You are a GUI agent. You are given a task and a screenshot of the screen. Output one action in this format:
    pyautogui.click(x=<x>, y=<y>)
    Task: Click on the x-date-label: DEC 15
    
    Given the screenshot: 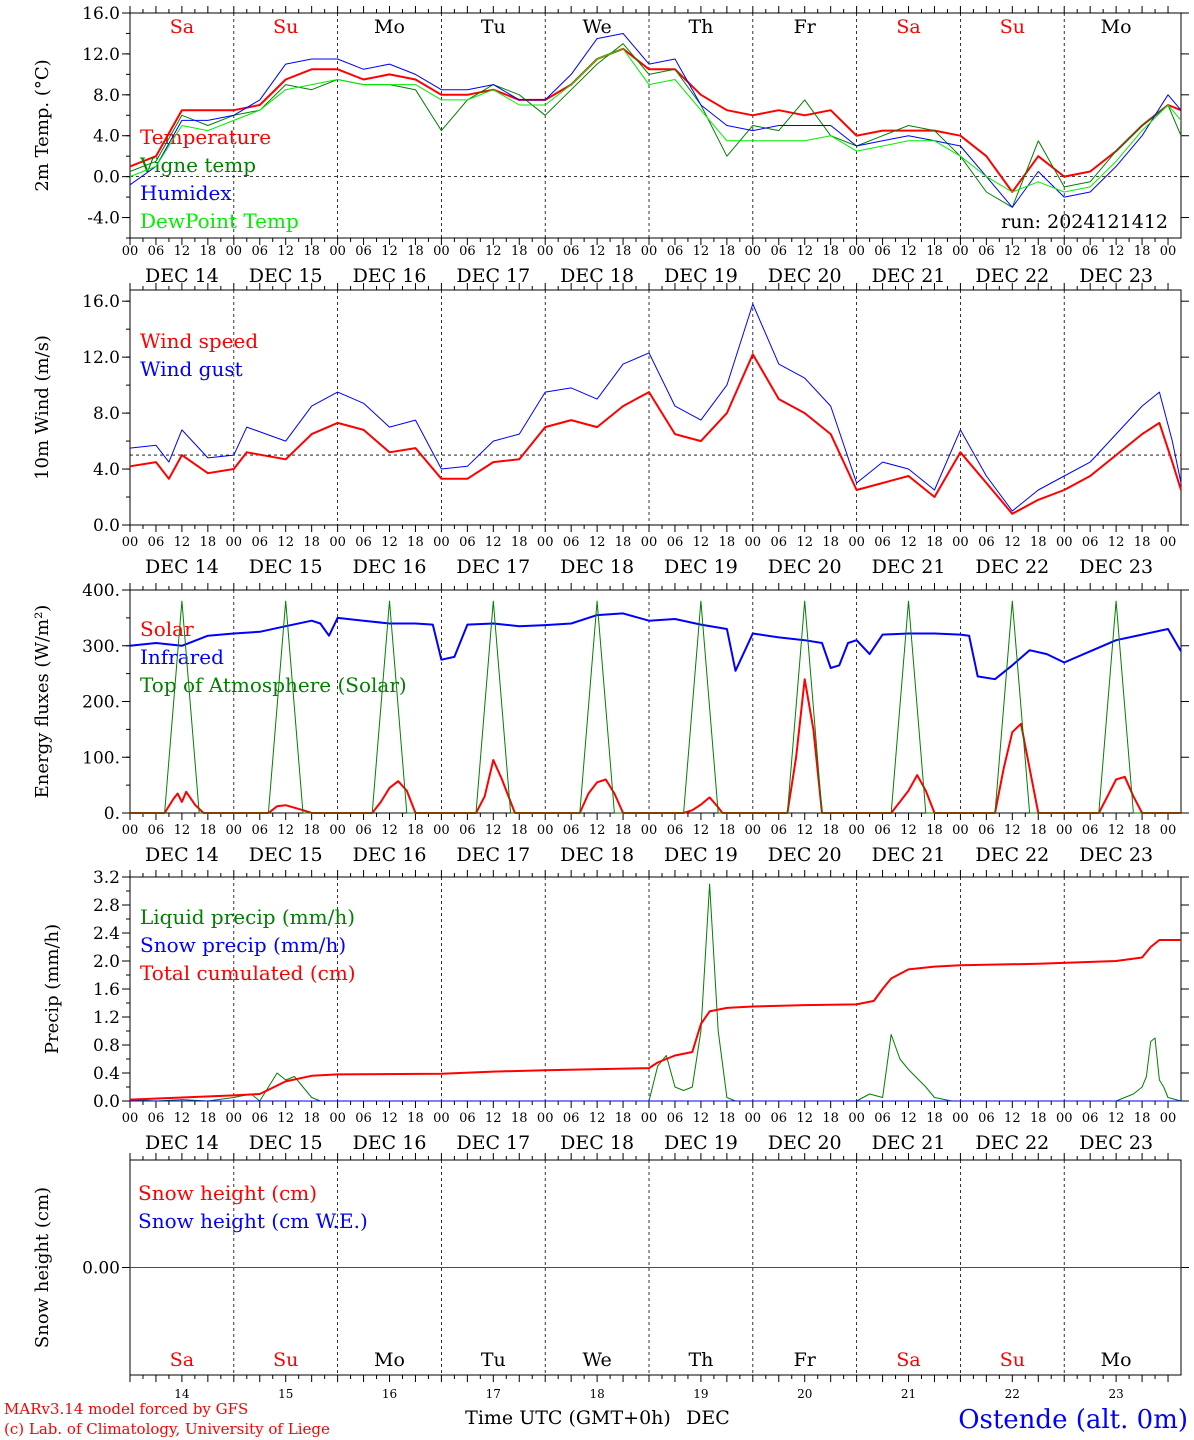 What is the action you would take?
    pyautogui.click(x=286, y=1143)
    